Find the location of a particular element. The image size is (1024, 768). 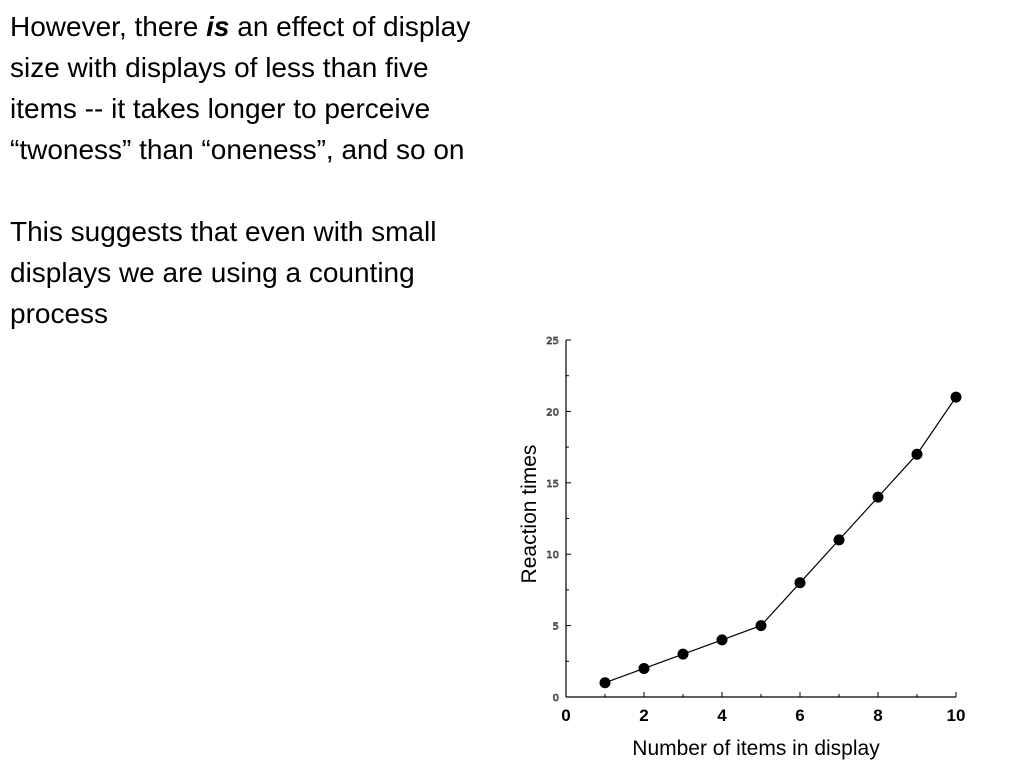

x-tick-label-10: 10 is located at coordinates (956, 715).